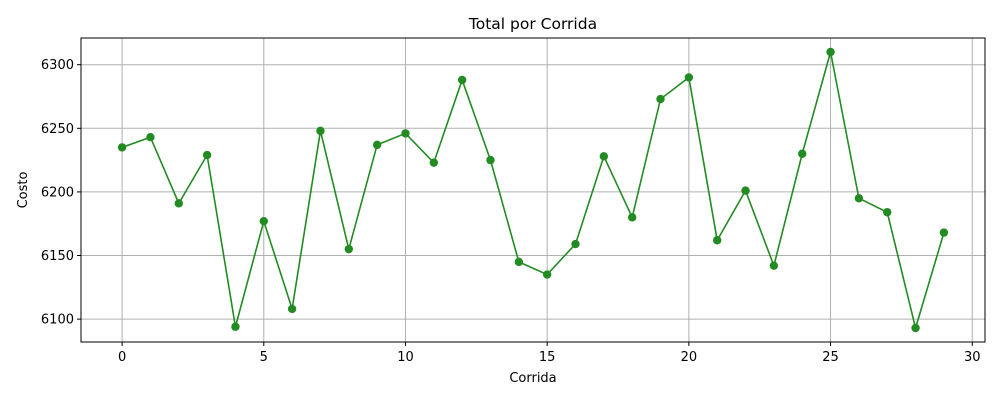  What do you see at coordinates (57, 129) in the screenshot?
I see `y-tick-label: 6250` at bounding box center [57, 129].